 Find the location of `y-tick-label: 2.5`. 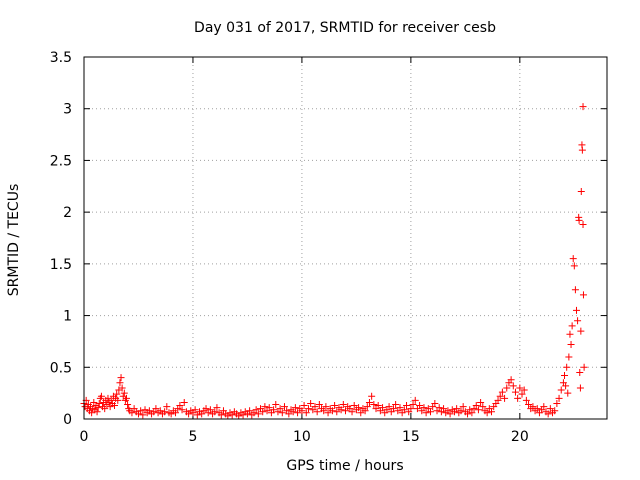

y-tick-label: 2.5 is located at coordinates (61, 161).